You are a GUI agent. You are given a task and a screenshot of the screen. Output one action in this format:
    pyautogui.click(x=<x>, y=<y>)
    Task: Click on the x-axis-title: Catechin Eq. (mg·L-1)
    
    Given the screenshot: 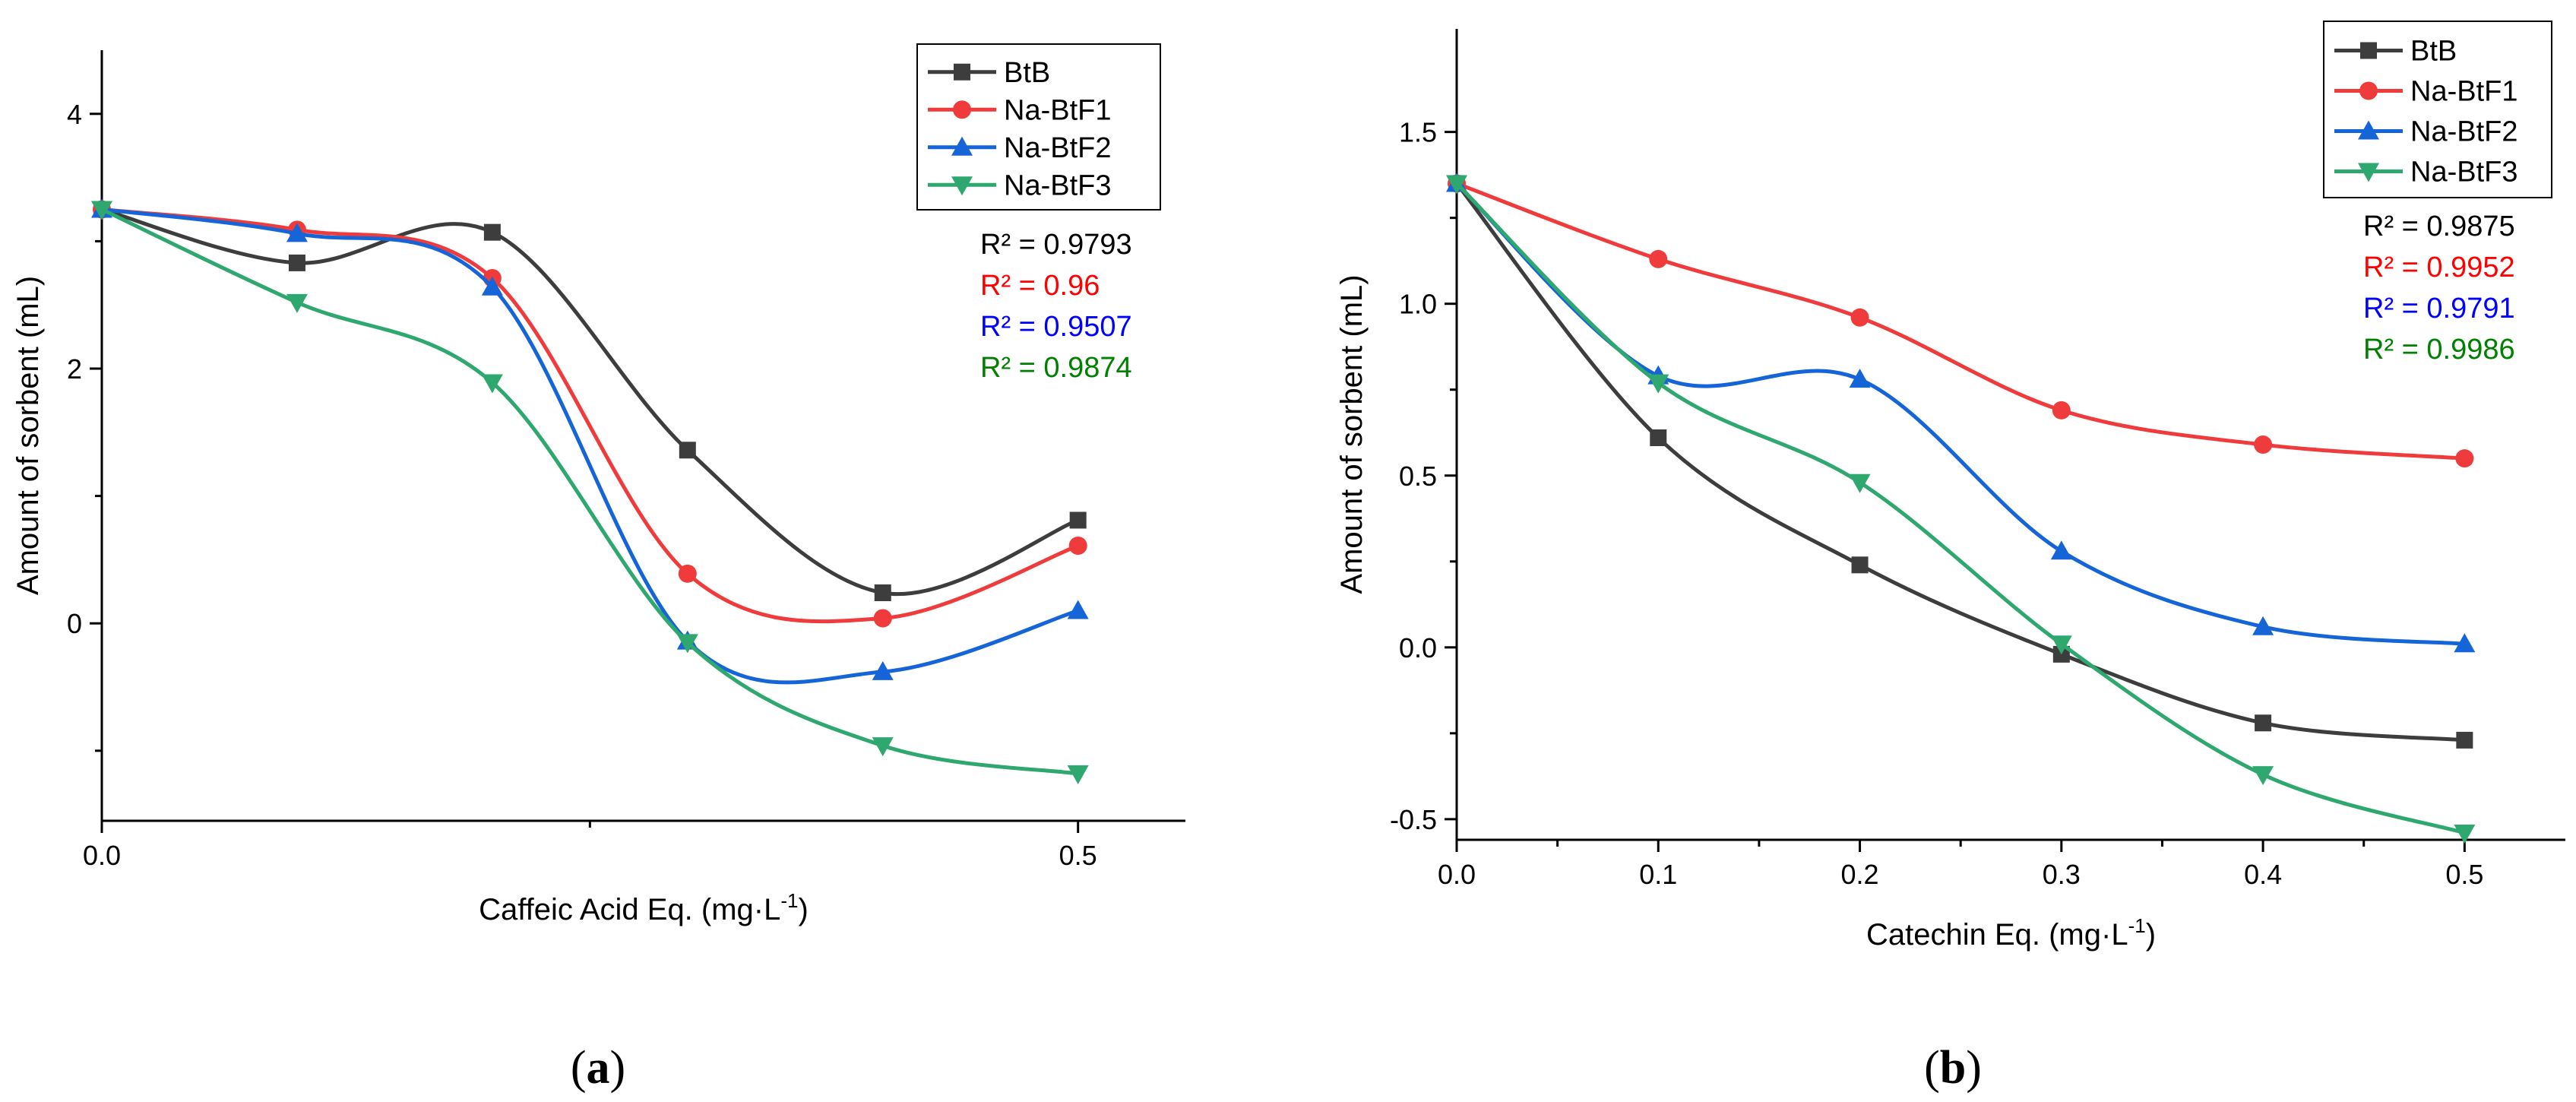 What is the action you would take?
    pyautogui.click(x=2011, y=933)
    